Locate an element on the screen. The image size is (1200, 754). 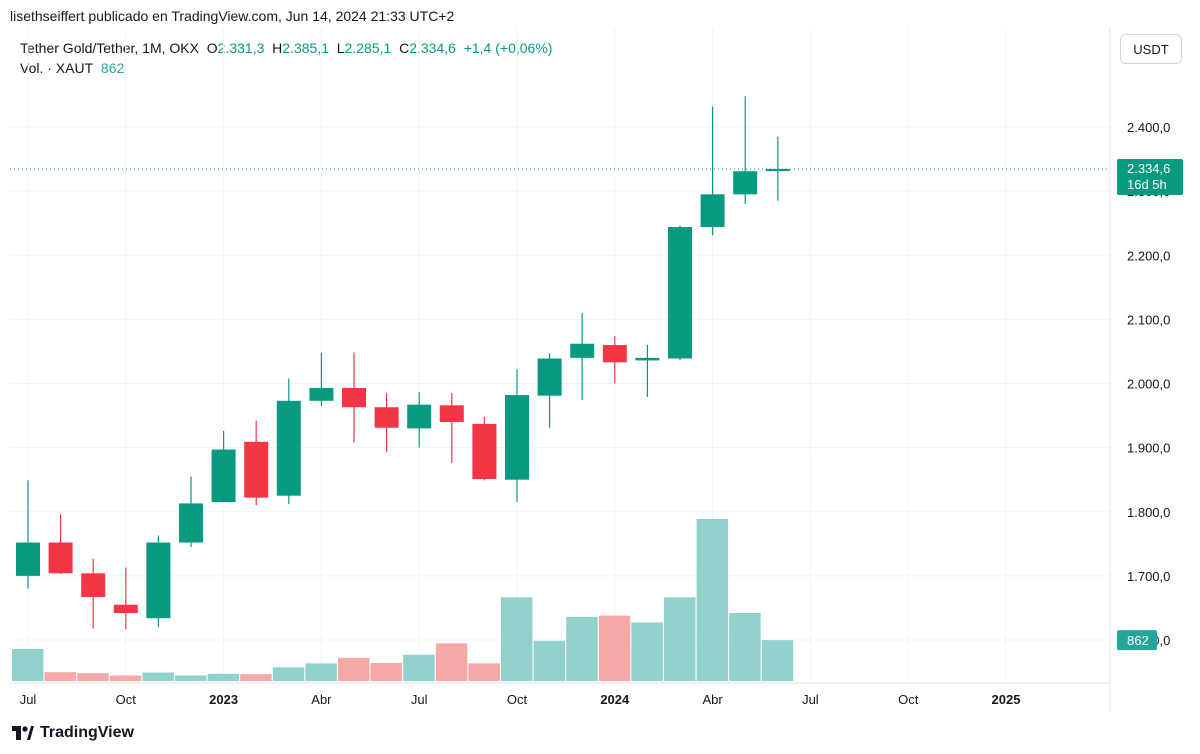
close-value: 2.334,6 is located at coordinates (432, 48).